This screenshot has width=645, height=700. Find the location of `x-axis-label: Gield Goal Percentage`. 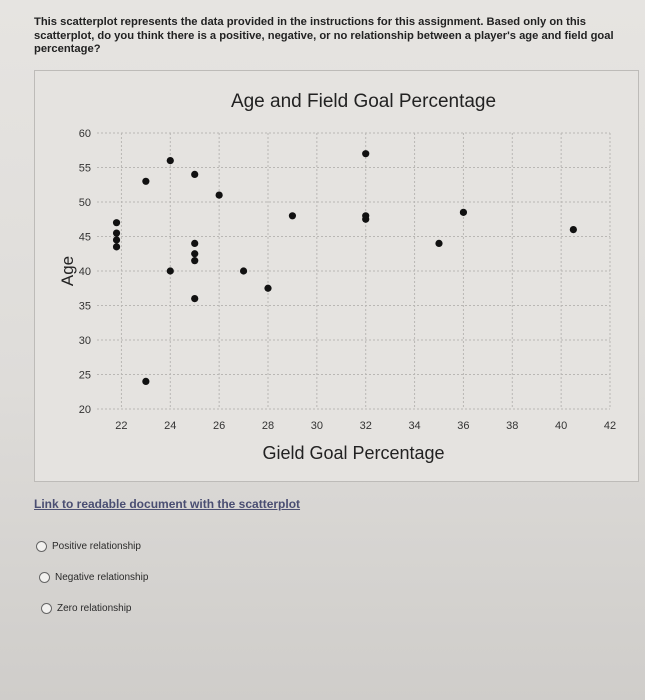

x-axis-label: Gield Goal Percentage is located at coordinates (353, 453).